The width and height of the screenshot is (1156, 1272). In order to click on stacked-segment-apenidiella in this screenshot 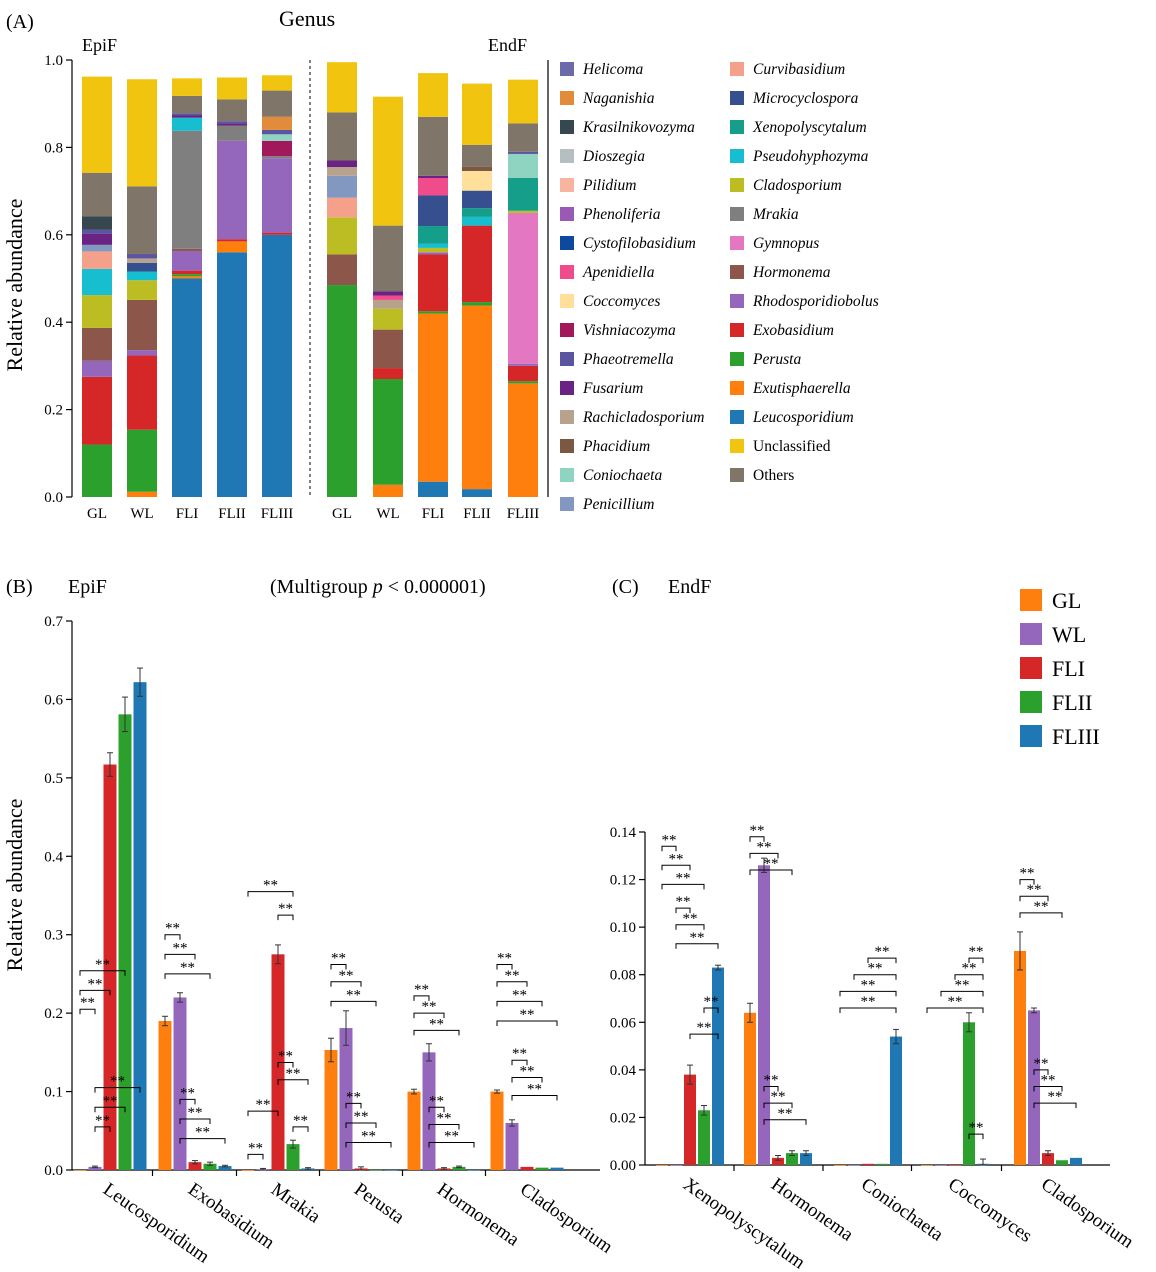, I will do `click(388, 297)`.